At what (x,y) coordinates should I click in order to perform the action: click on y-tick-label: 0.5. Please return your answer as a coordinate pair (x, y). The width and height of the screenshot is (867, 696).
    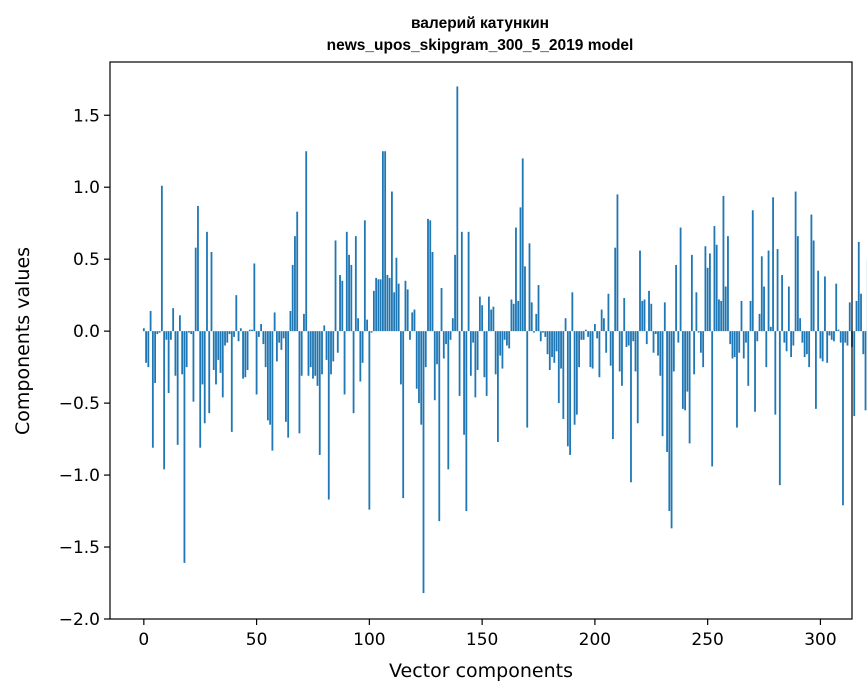
    Looking at the image, I should click on (86, 260).